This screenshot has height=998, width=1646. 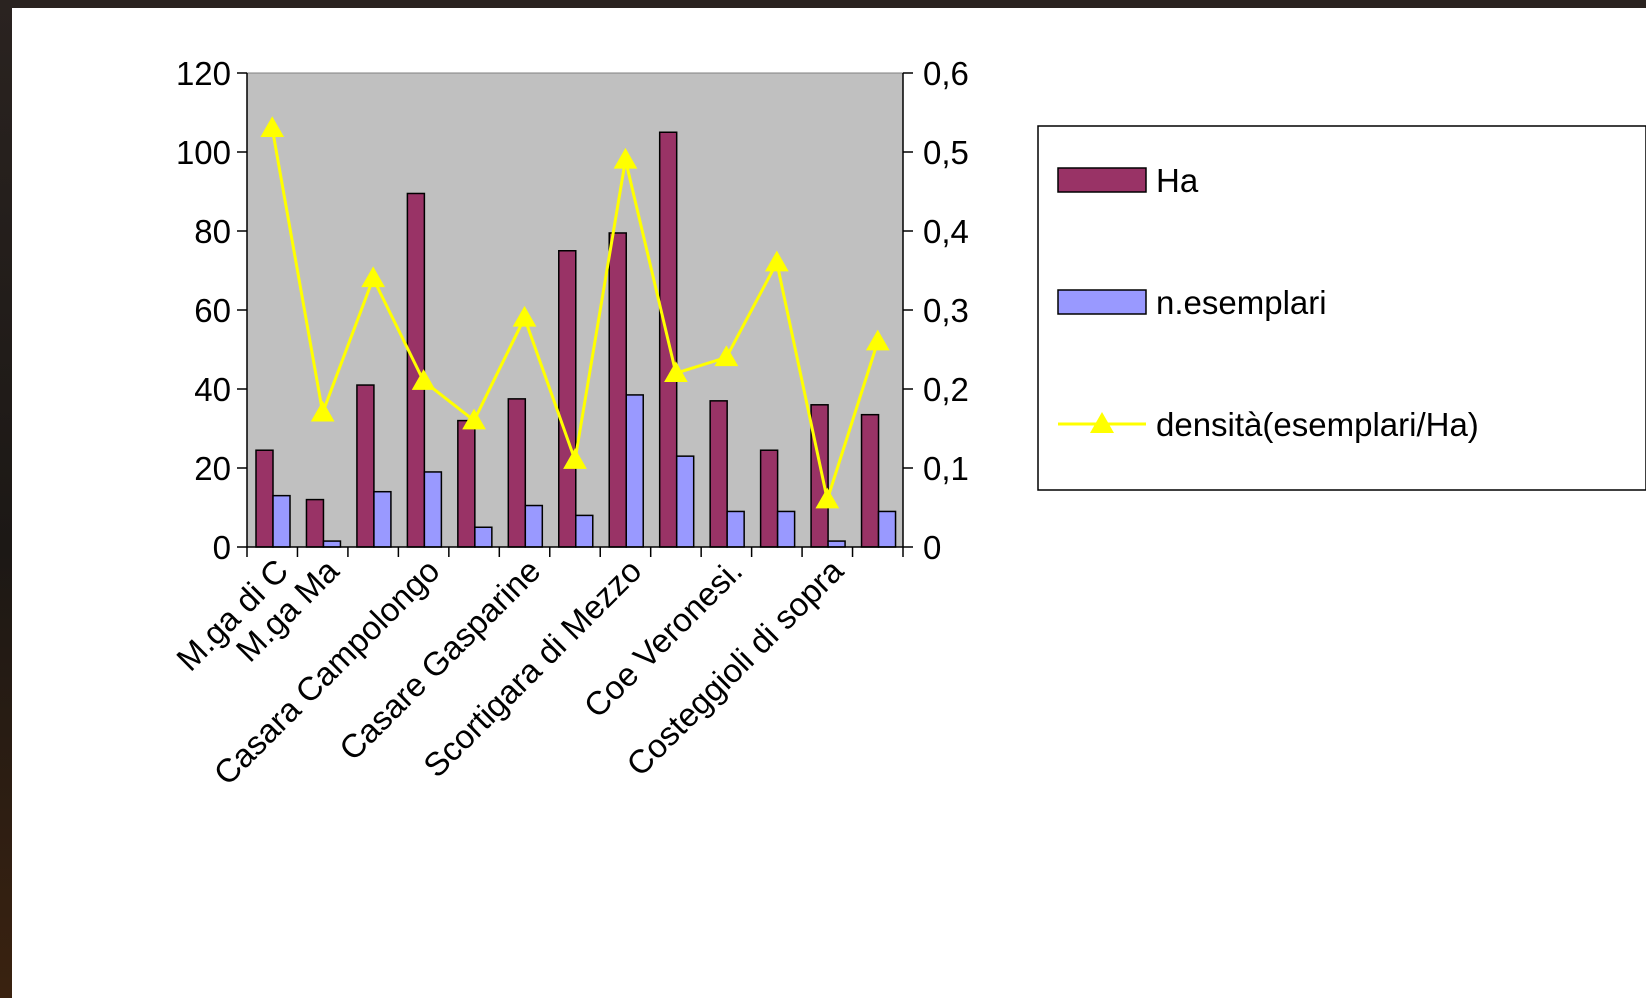 I want to click on y-right-tick-label-0: 0, so click(x=932, y=547).